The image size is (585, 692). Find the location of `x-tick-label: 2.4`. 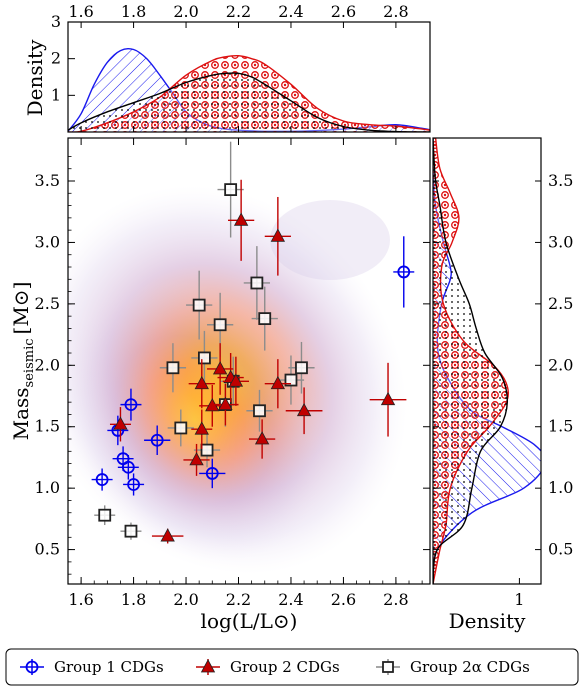

x-tick-label: 2.4 is located at coordinates (290, 599).